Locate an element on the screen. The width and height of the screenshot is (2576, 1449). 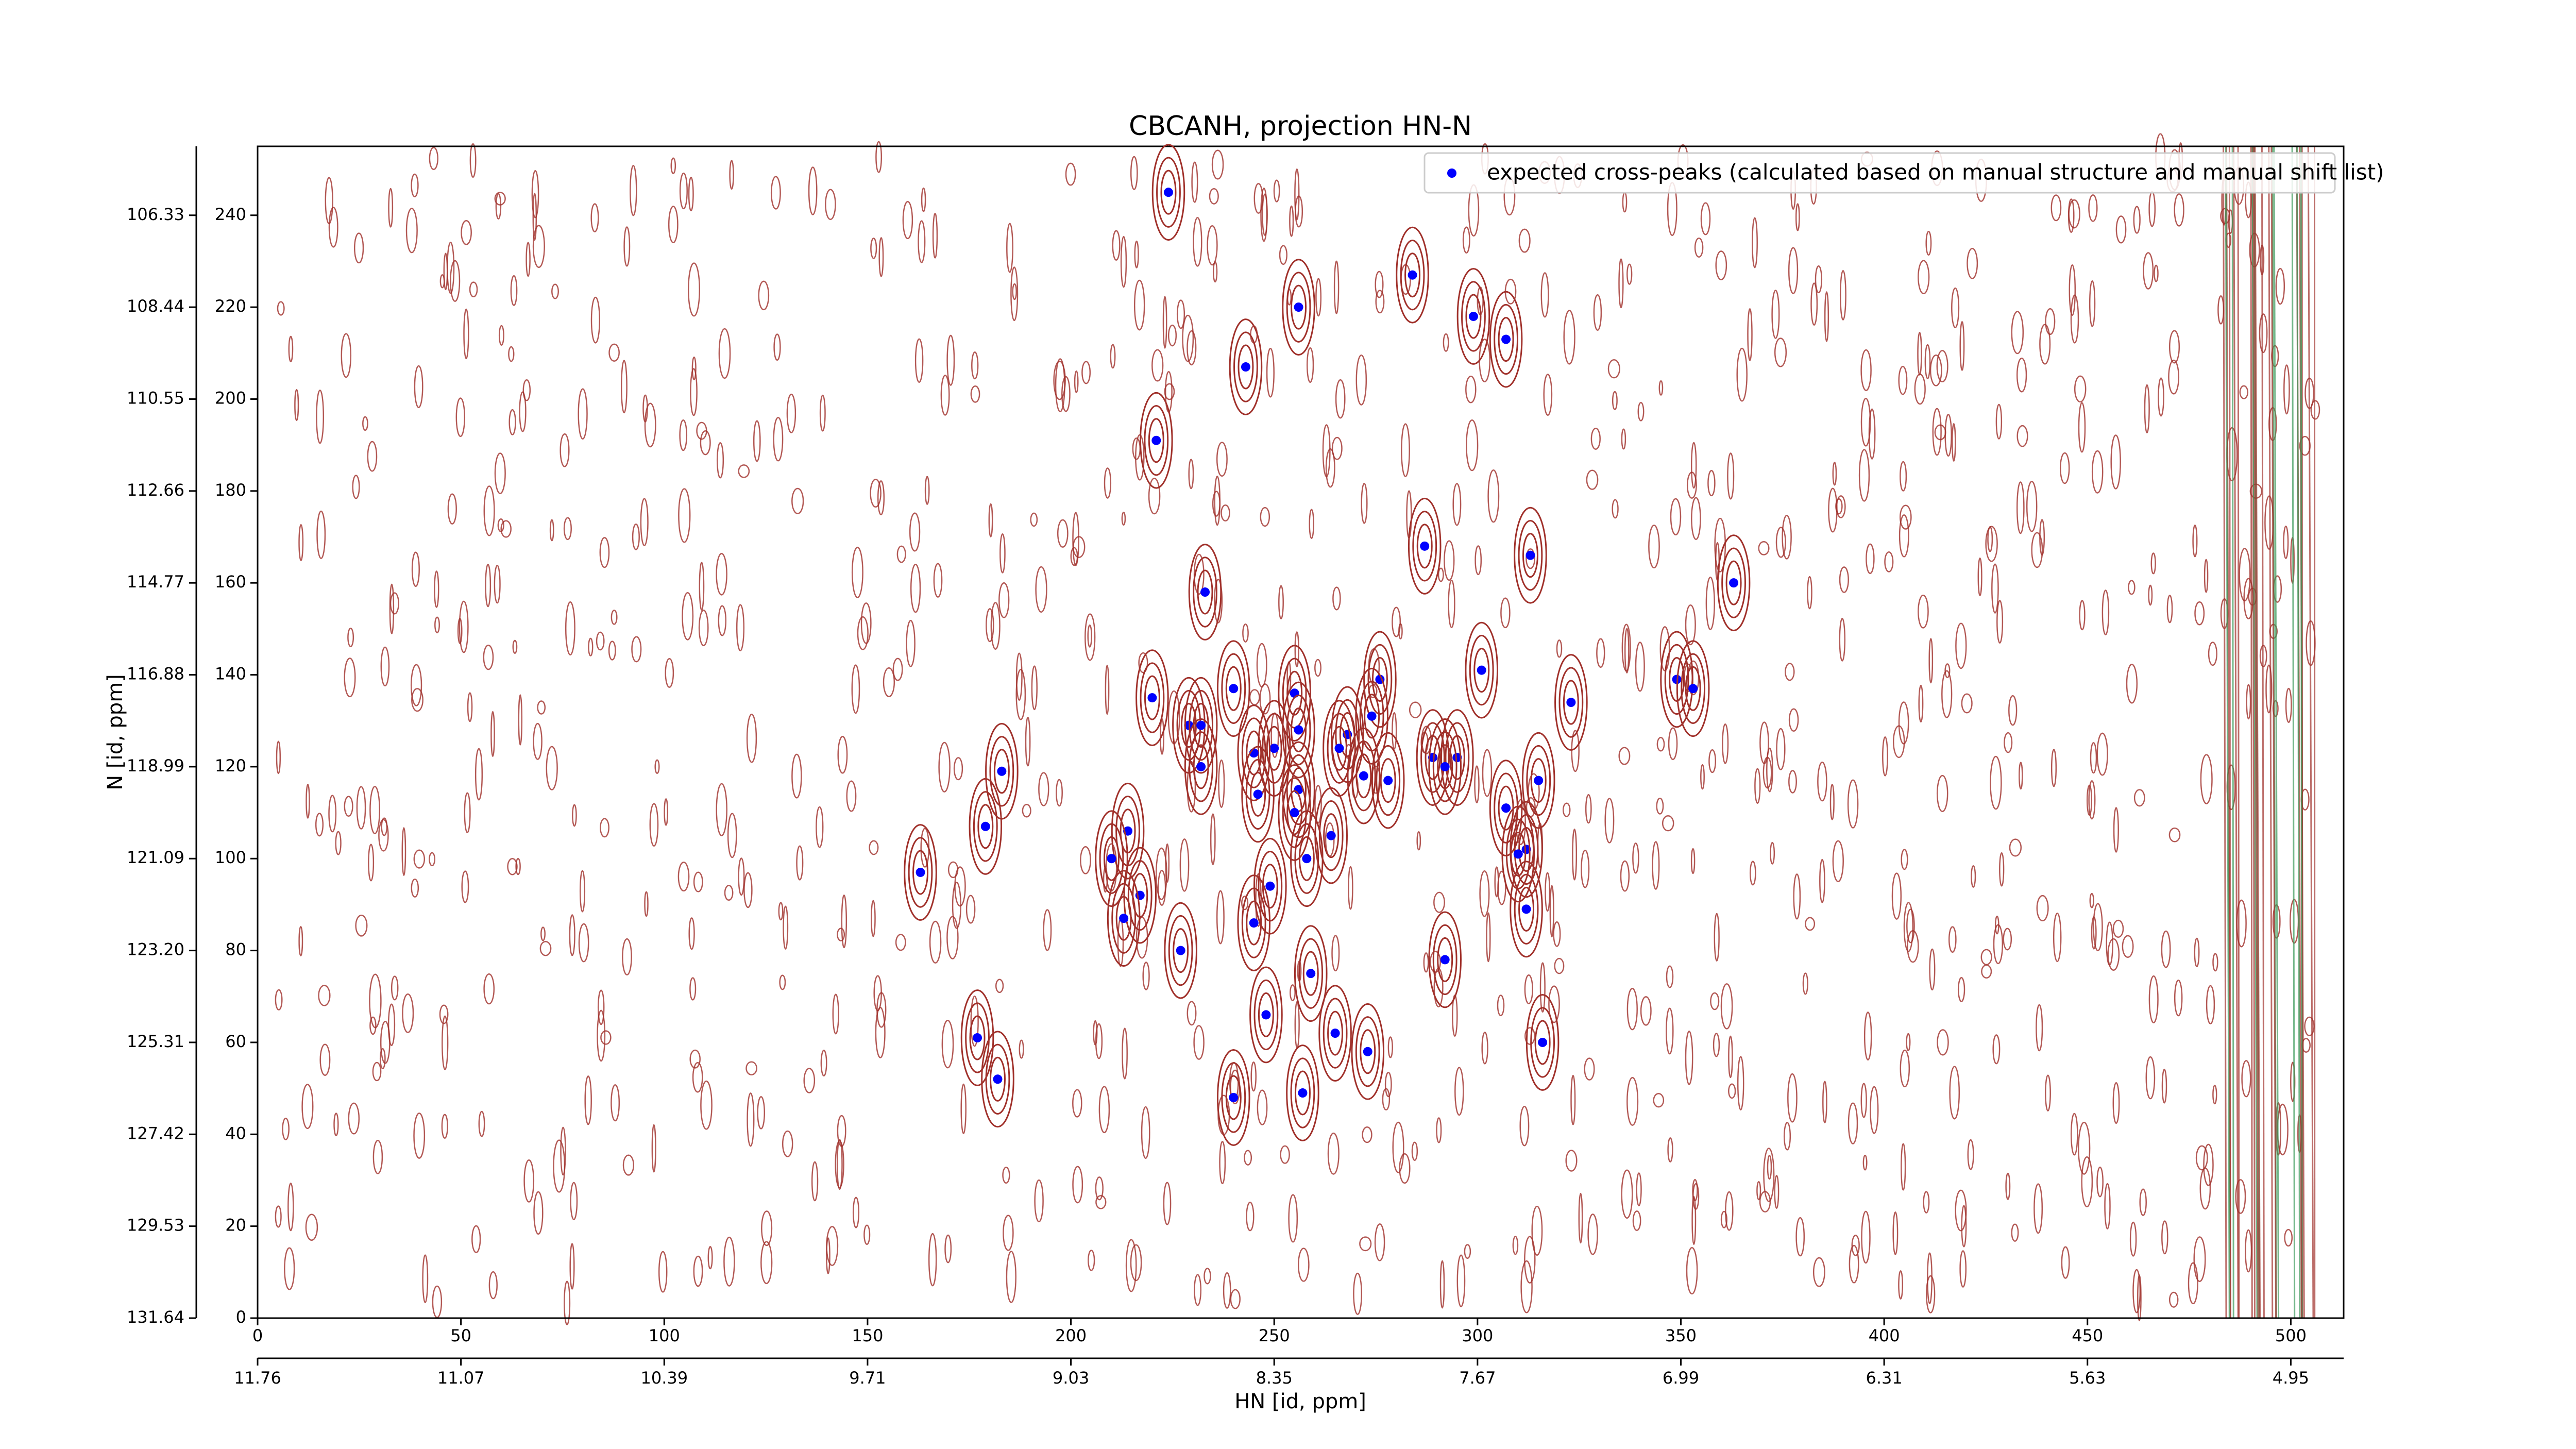
y-tick-label: 20 is located at coordinates (235, 1225).